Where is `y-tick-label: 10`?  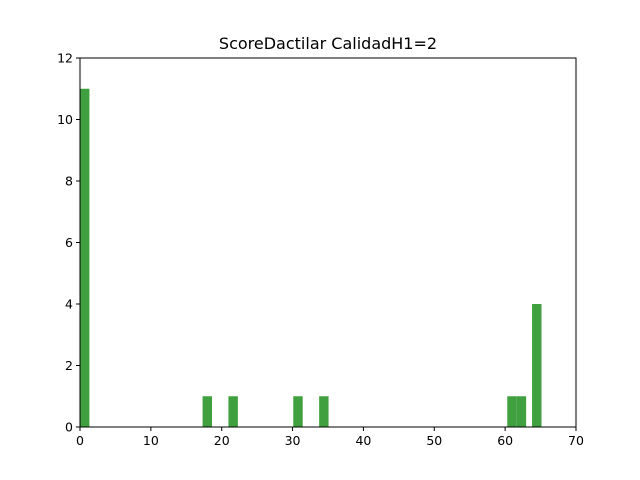
y-tick-label: 10 is located at coordinates (65, 119).